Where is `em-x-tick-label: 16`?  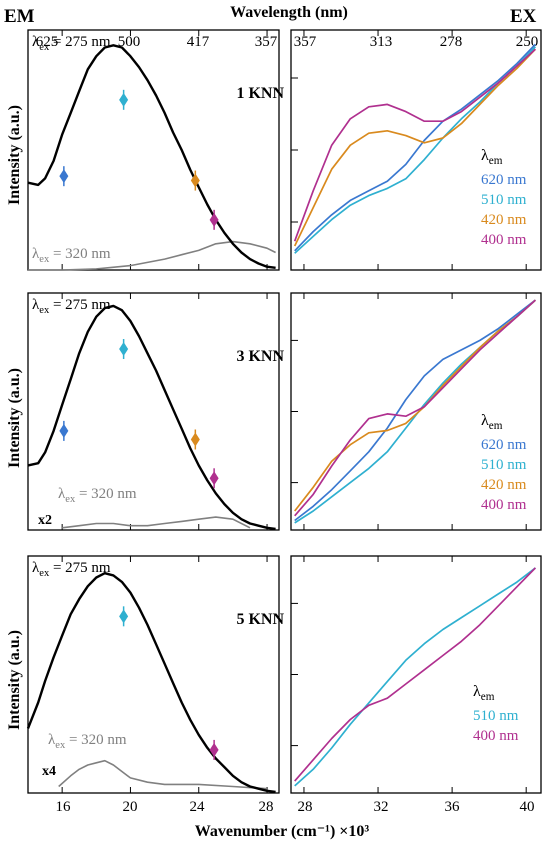 em-x-tick-label: 16 is located at coordinates (64, 807).